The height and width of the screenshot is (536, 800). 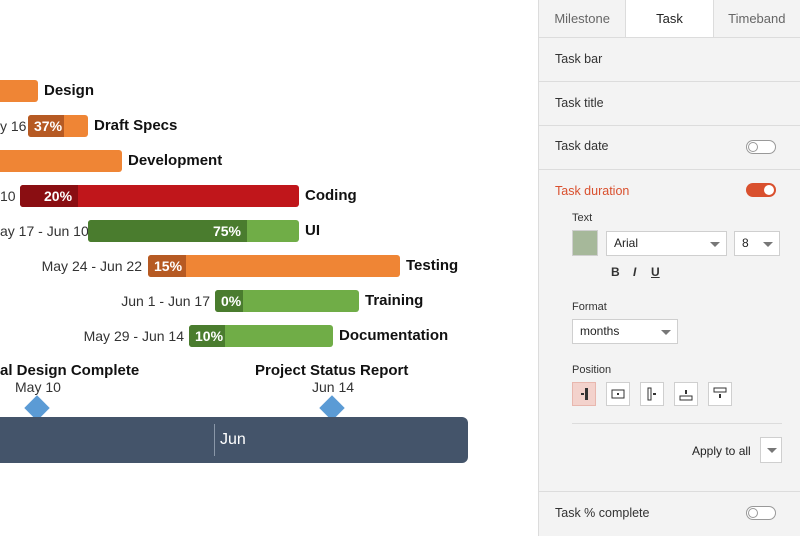 I want to click on timeband: Jun, so click(x=234, y=440).